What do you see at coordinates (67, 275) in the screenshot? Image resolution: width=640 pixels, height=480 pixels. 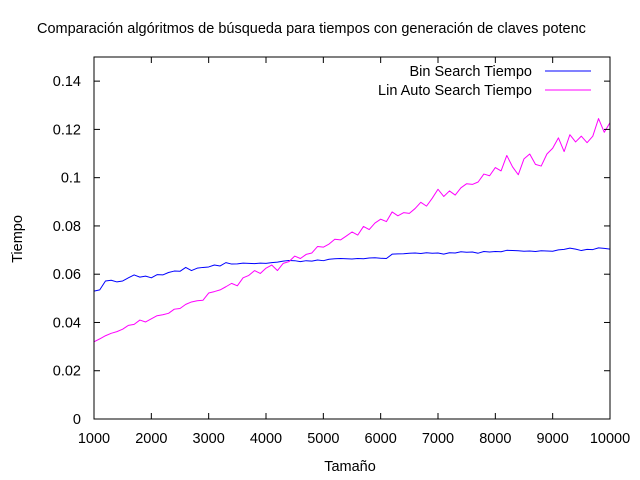 I see `y-tick-label: 0.06` at bounding box center [67, 275].